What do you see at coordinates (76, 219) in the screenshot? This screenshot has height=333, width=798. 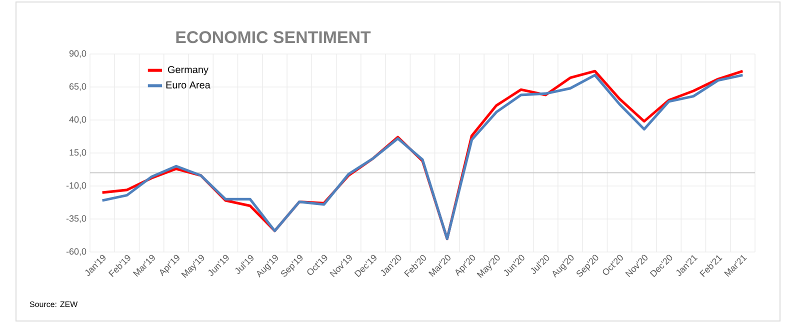 I see `y-tick-label: -35,0` at bounding box center [76, 219].